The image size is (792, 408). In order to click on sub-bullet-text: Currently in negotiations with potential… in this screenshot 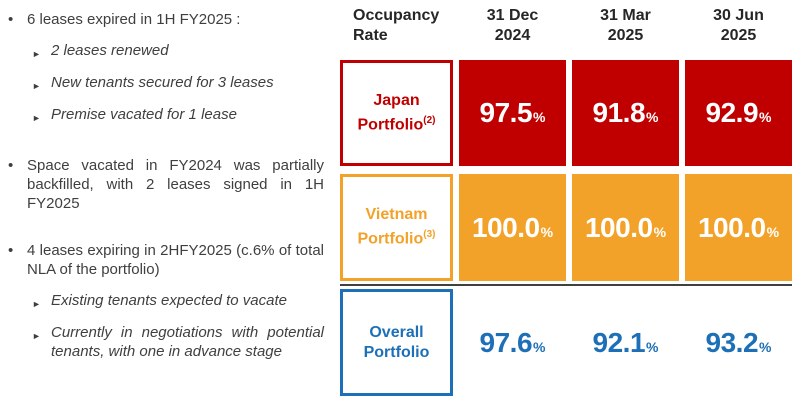, I will do `click(187, 342)`.